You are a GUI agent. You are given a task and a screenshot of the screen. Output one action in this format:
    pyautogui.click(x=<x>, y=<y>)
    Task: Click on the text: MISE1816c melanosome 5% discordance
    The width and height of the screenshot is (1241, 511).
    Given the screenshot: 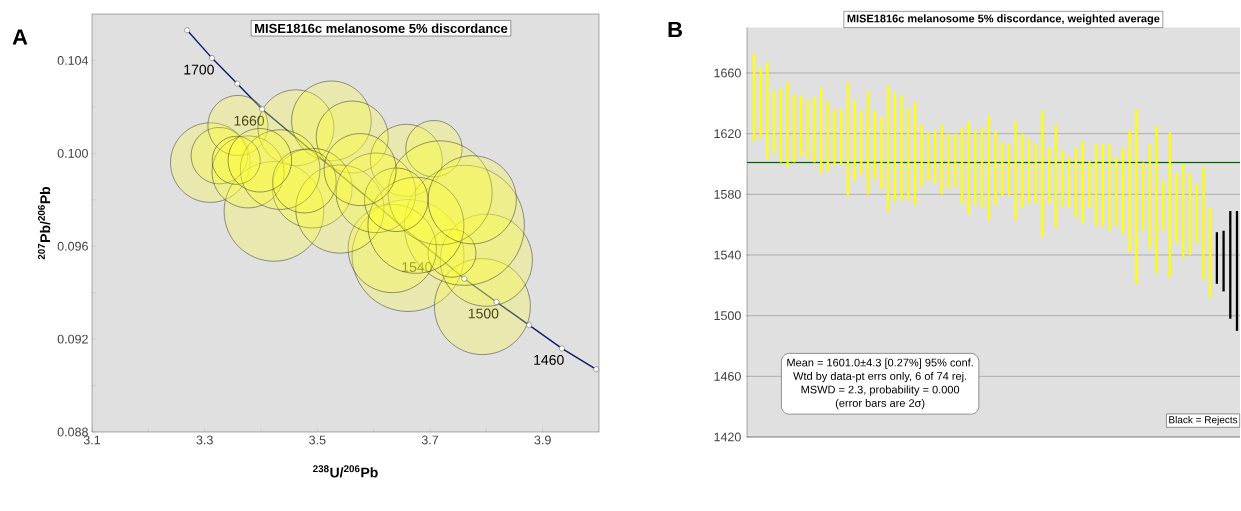 What is the action you would take?
    pyautogui.click(x=381, y=28)
    